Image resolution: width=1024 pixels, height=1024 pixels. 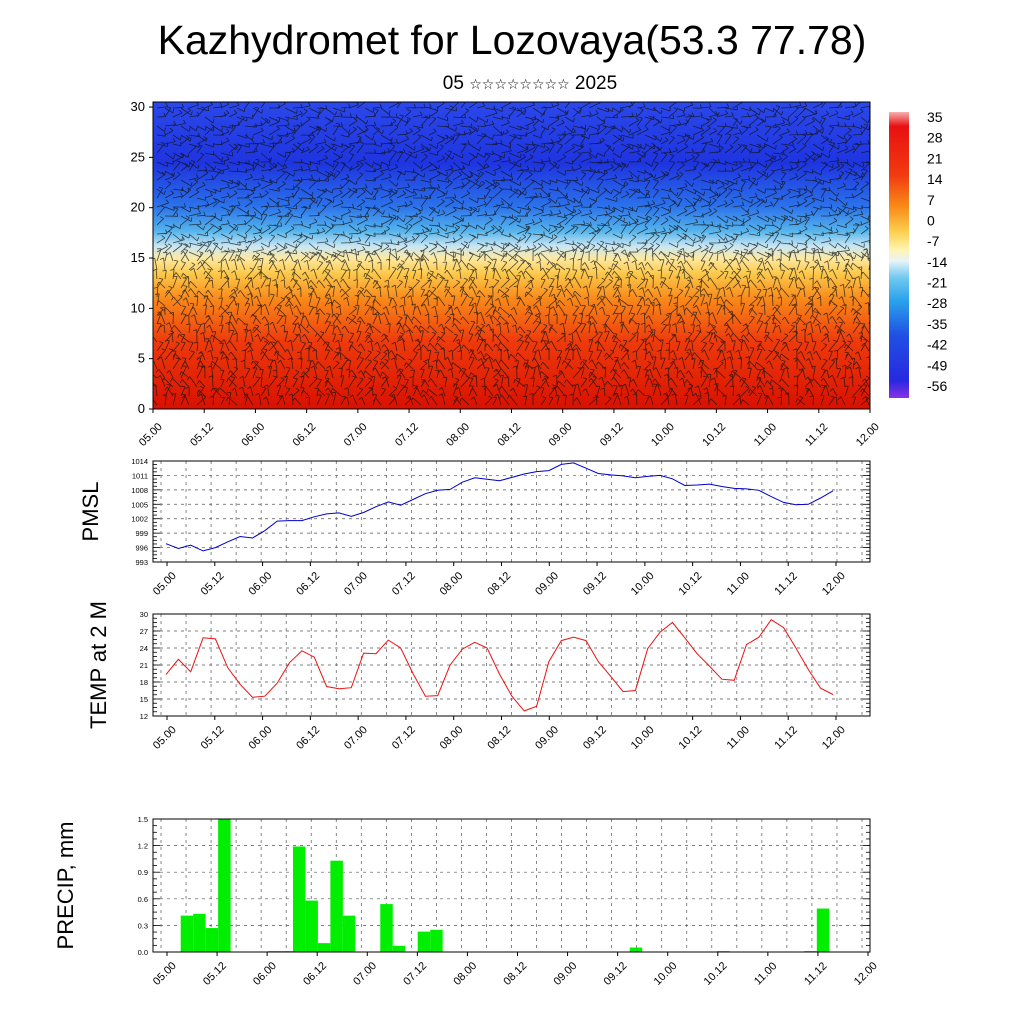 What do you see at coordinates (356, 738) in the screenshot?
I see `temp-x-tick-label: 07.00` at bounding box center [356, 738].